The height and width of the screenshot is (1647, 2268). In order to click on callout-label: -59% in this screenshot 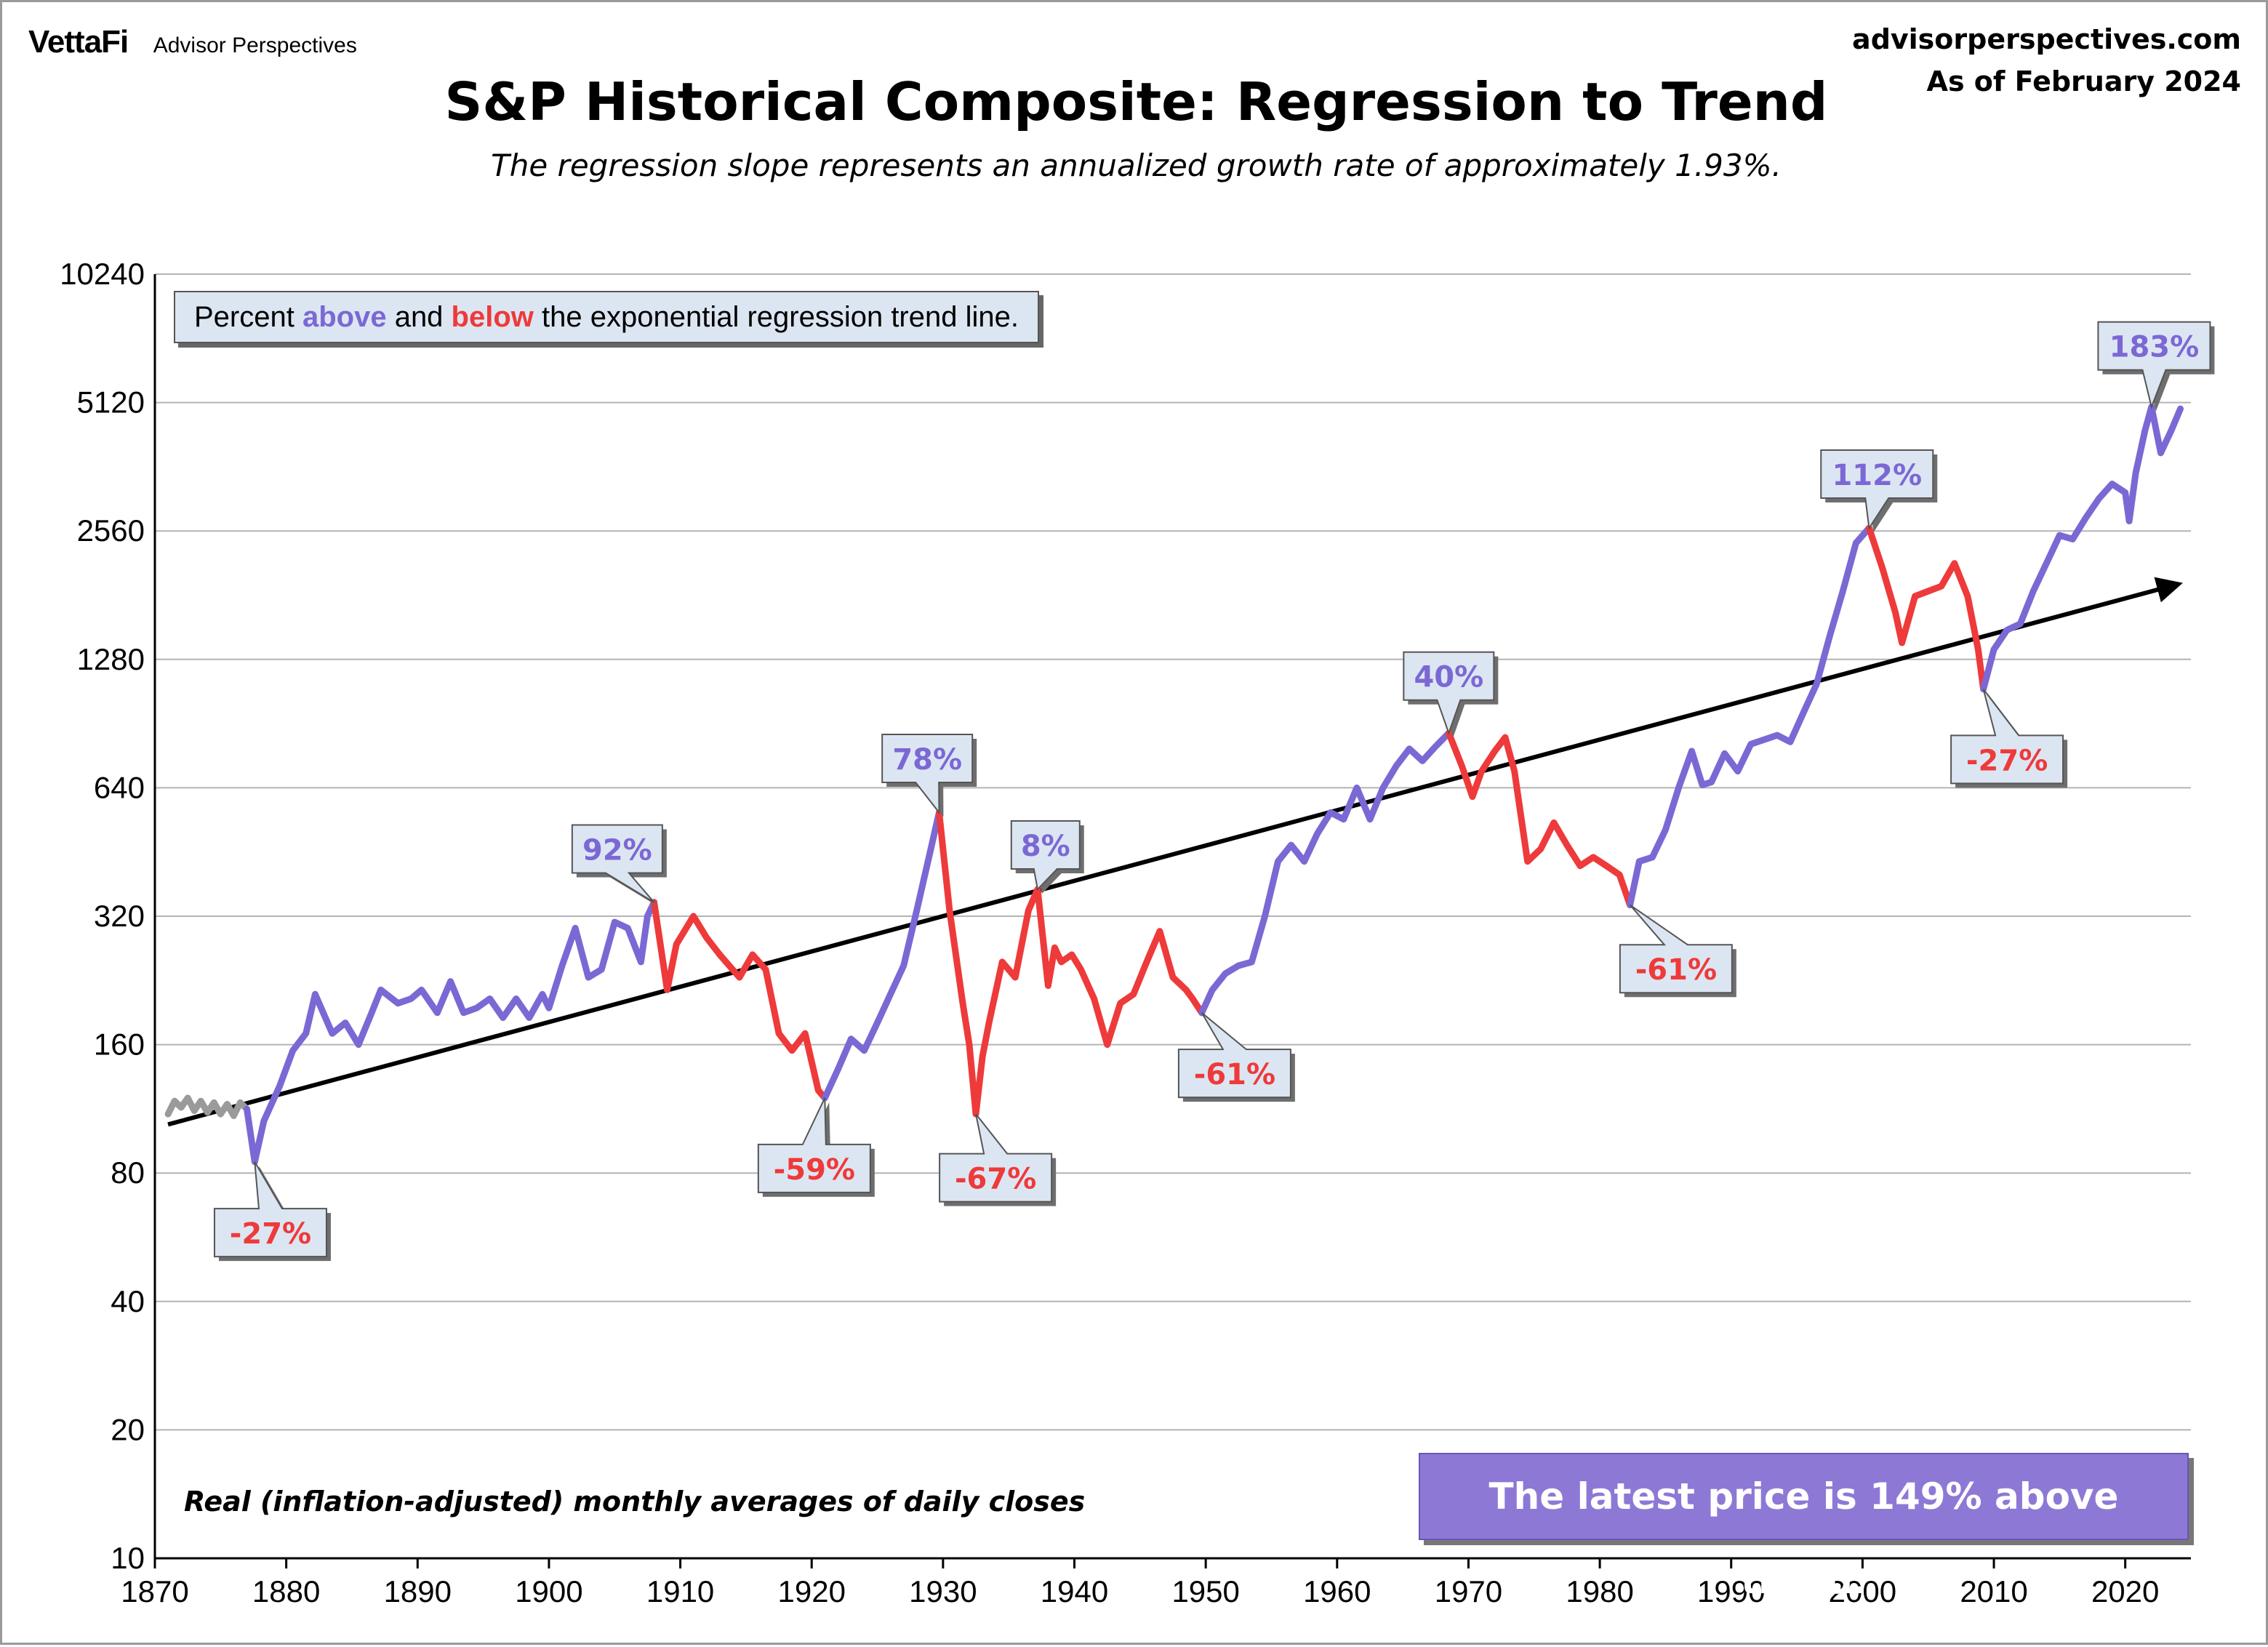, I will do `click(814, 1170)`.